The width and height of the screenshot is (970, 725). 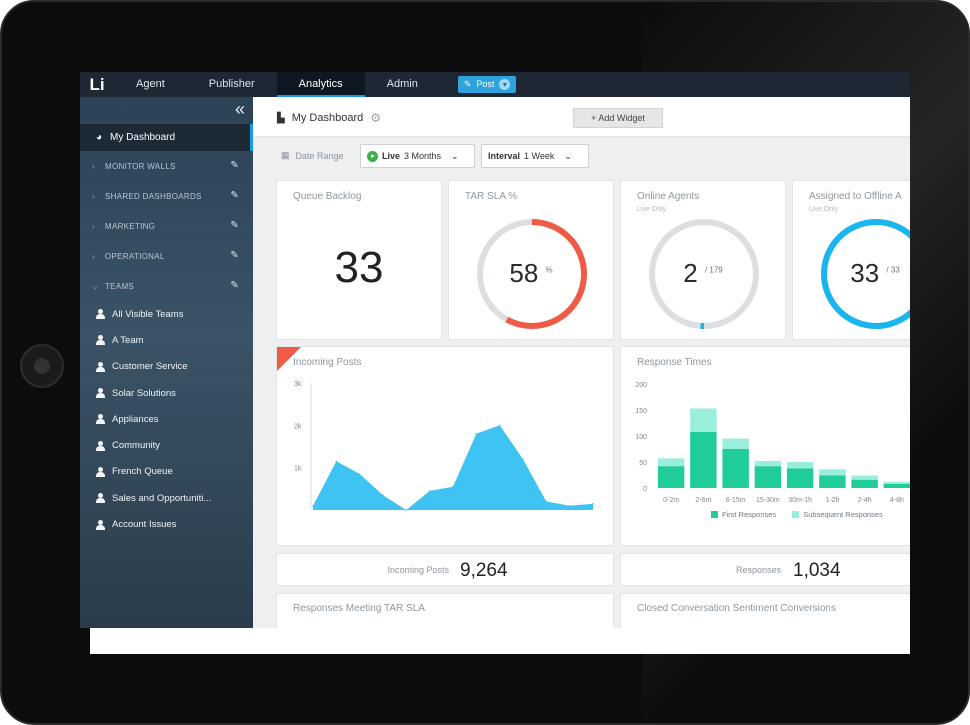 I want to click on tar-sla-widget: TAR SLA % 58 %, so click(x=531, y=260).